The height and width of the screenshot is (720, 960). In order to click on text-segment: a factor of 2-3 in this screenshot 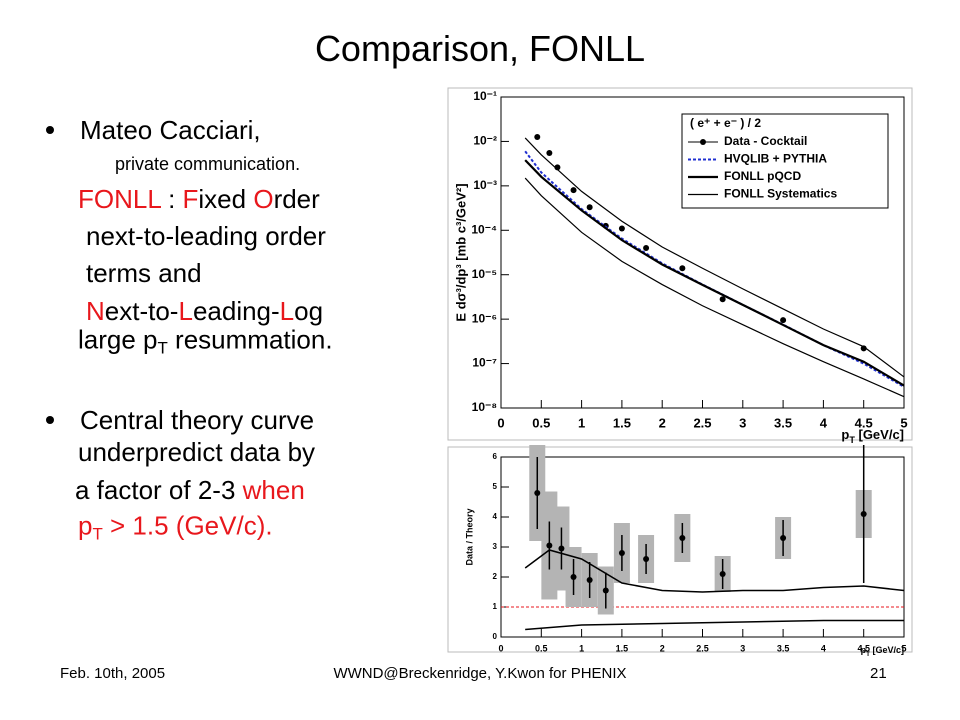, I will do `click(159, 490)`.